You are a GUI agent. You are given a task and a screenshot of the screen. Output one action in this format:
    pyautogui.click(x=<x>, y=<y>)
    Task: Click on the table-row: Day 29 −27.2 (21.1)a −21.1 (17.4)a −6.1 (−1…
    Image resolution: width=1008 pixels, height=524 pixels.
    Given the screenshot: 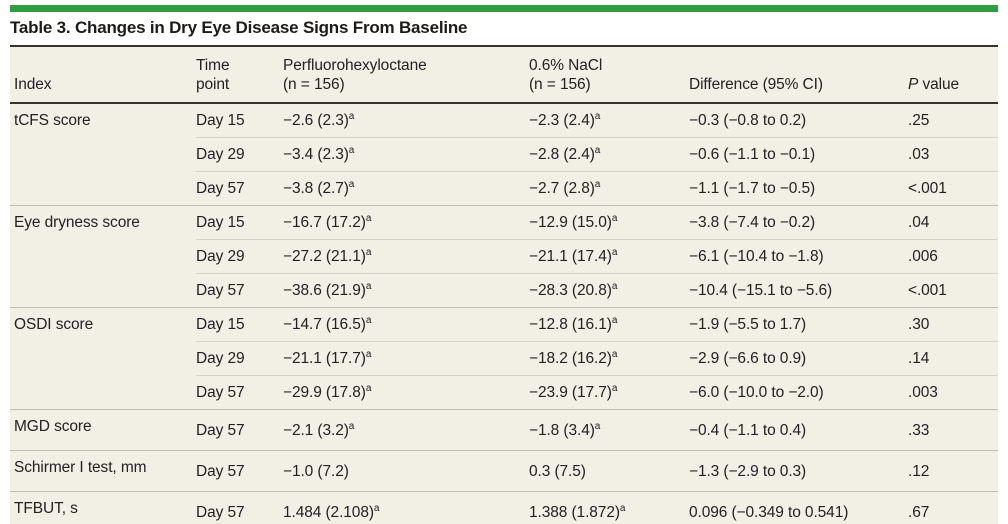 What is the action you would take?
    pyautogui.click(x=504, y=256)
    